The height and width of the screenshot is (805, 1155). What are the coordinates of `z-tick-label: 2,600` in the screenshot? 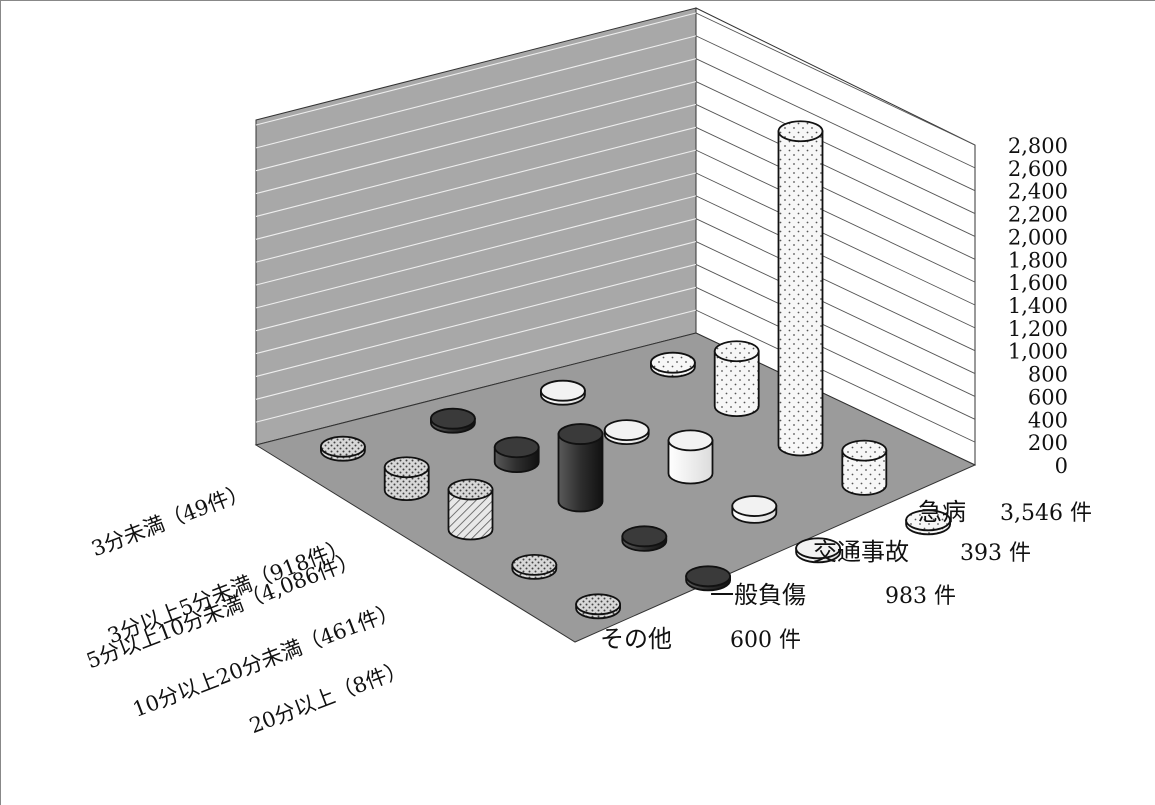 It's located at (1038, 169).